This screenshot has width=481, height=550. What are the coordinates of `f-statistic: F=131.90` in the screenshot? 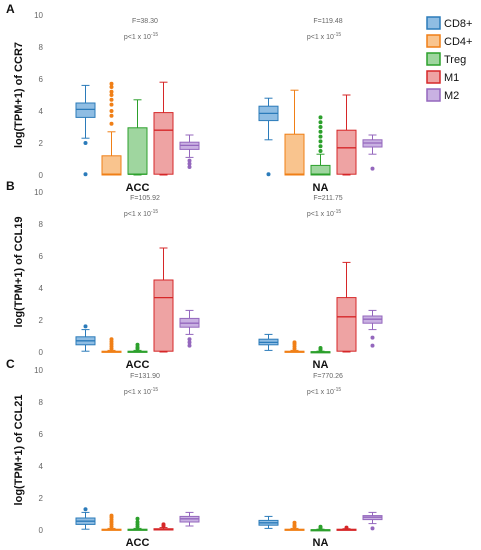 It's located at (145, 376).